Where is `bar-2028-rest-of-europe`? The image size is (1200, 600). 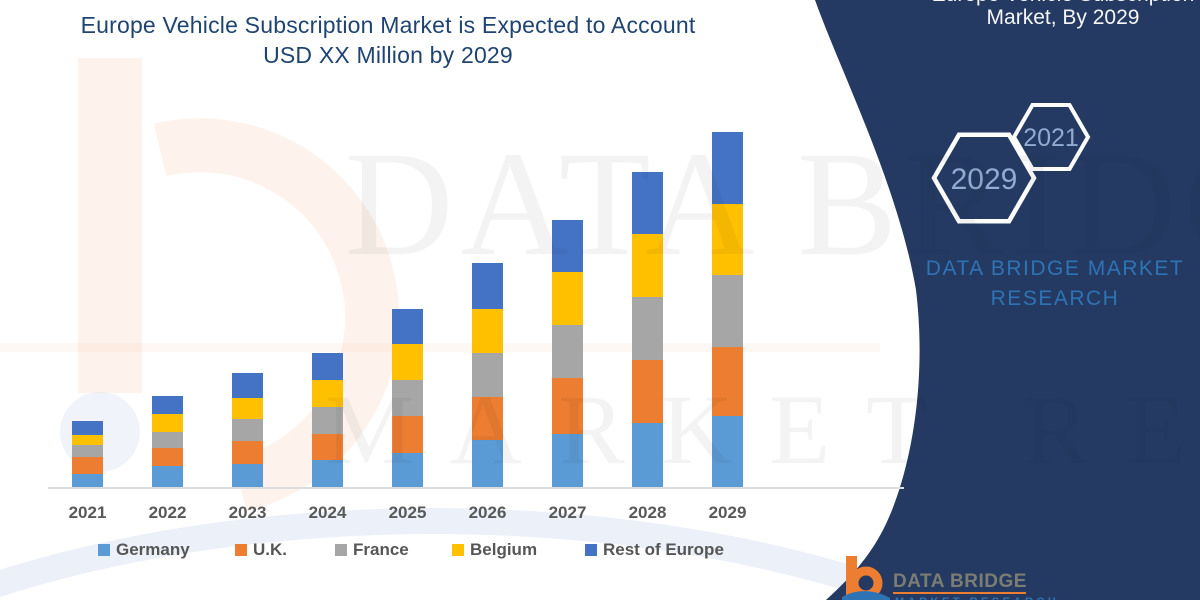 bar-2028-rest-of-europe is located at coordinates (647, 203).